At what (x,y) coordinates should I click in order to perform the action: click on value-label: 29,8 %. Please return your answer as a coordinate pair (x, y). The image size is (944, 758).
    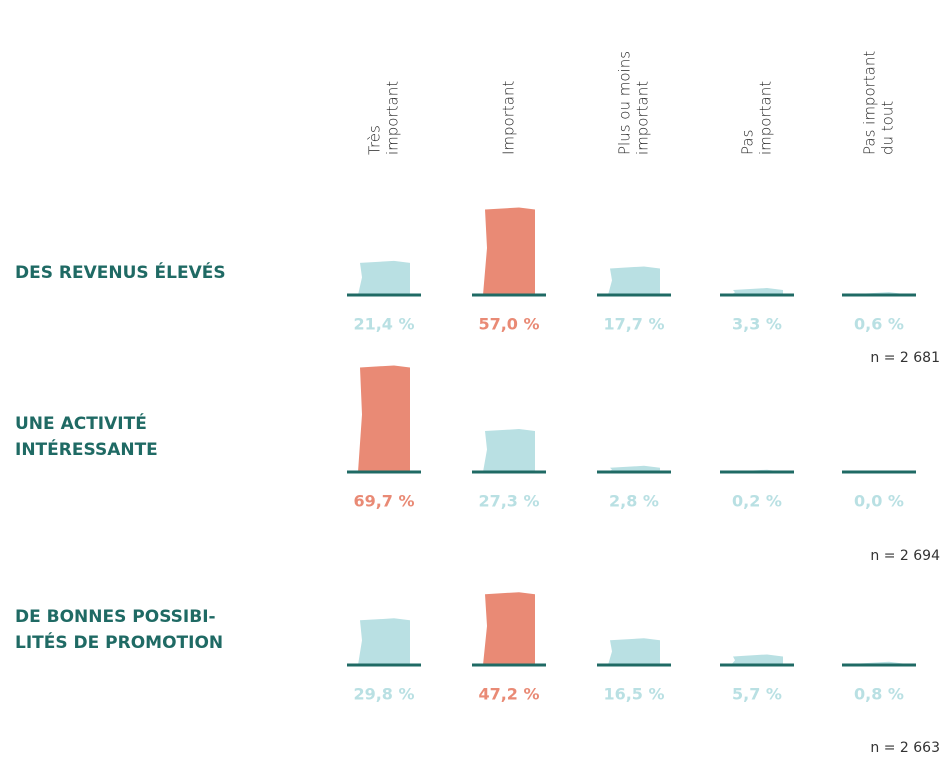
    Looking at the image, I should click on (383, 694).